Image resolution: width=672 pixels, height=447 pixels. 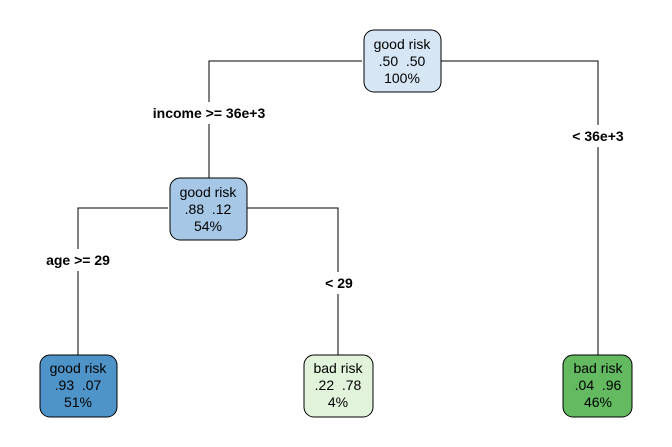 What do you see at coordinates (338, 402) in the screenshot?
I see `node-percent: 4%` at bounding box center [338, 402].